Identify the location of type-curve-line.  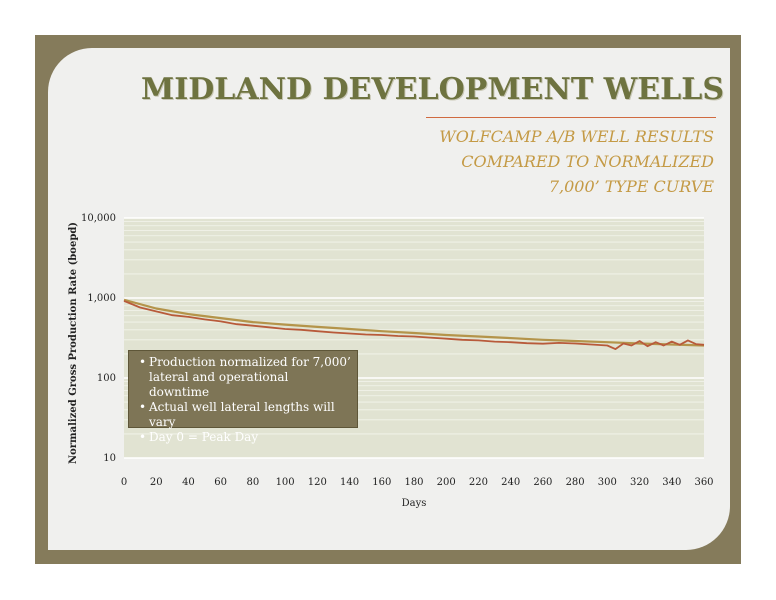
(414, 322).